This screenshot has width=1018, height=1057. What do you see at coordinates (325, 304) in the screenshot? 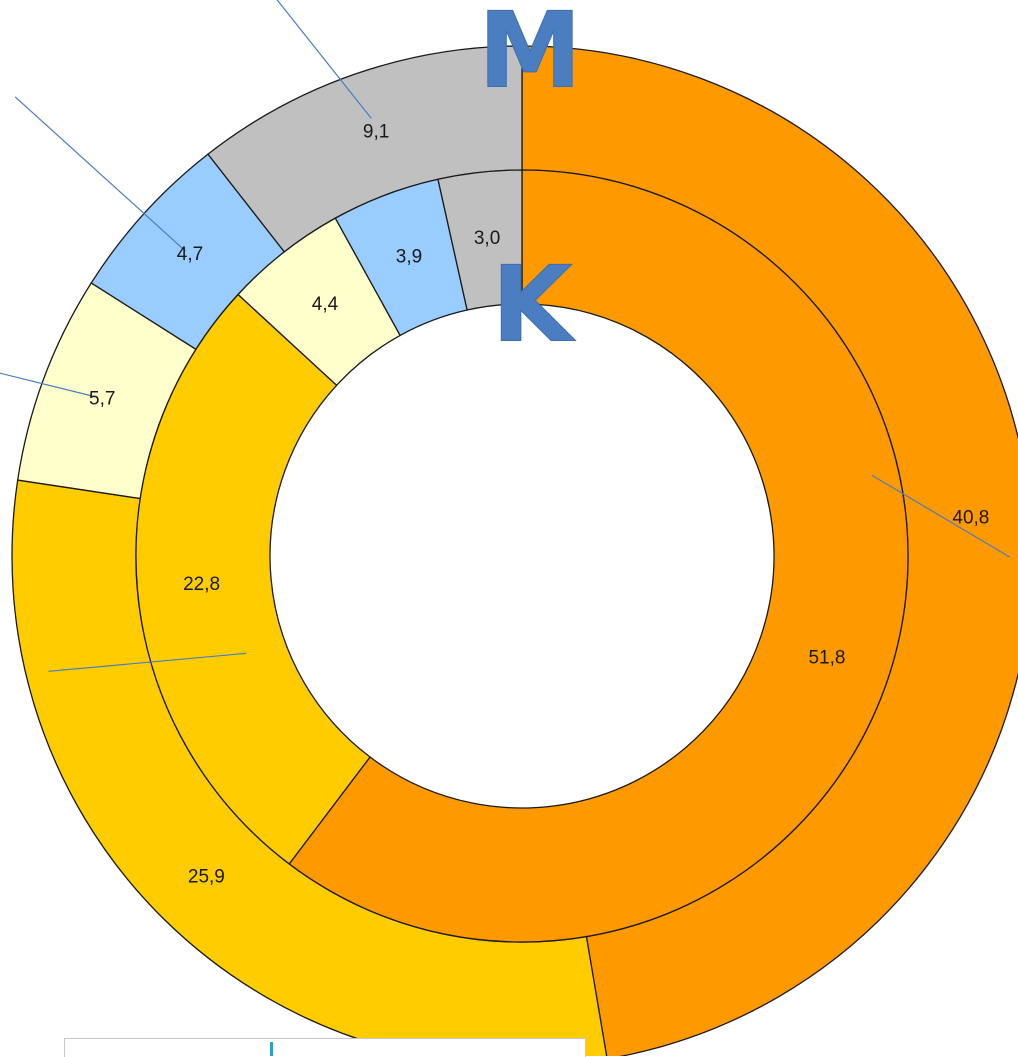
I see `ring-2-value-label-3: 4,4` at bounding box center [325, 304].